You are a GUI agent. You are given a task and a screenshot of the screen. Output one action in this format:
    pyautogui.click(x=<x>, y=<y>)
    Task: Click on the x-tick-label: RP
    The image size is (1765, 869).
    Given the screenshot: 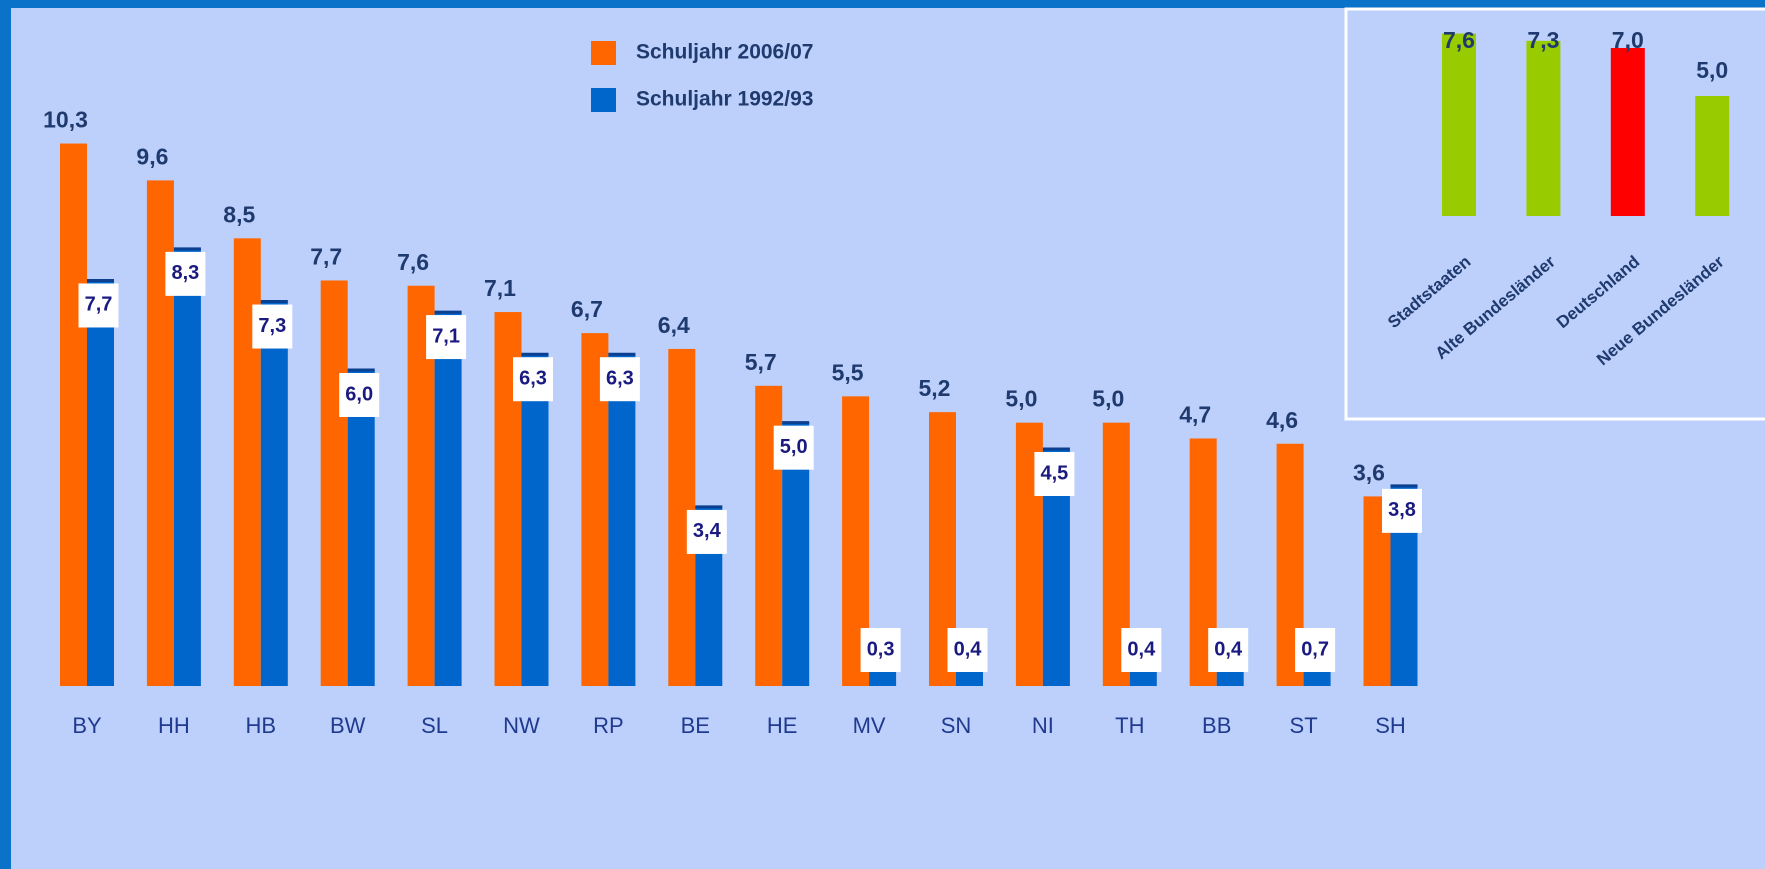 What is the action you would take?
    pyautogui.click(x=608, y=725)
    